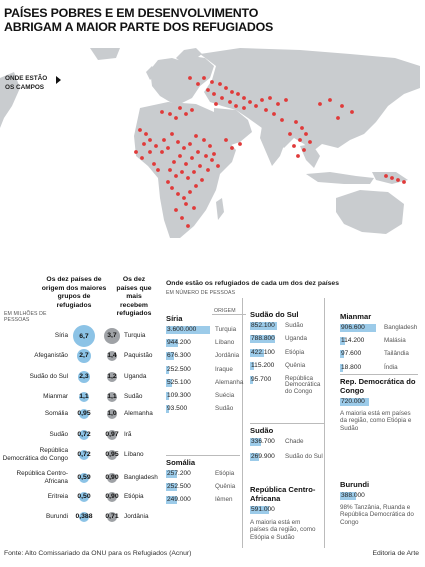 This screenshot has width=425, height=567. I want to click on destination-row: 115.200 Quênia, so click(305, 366).